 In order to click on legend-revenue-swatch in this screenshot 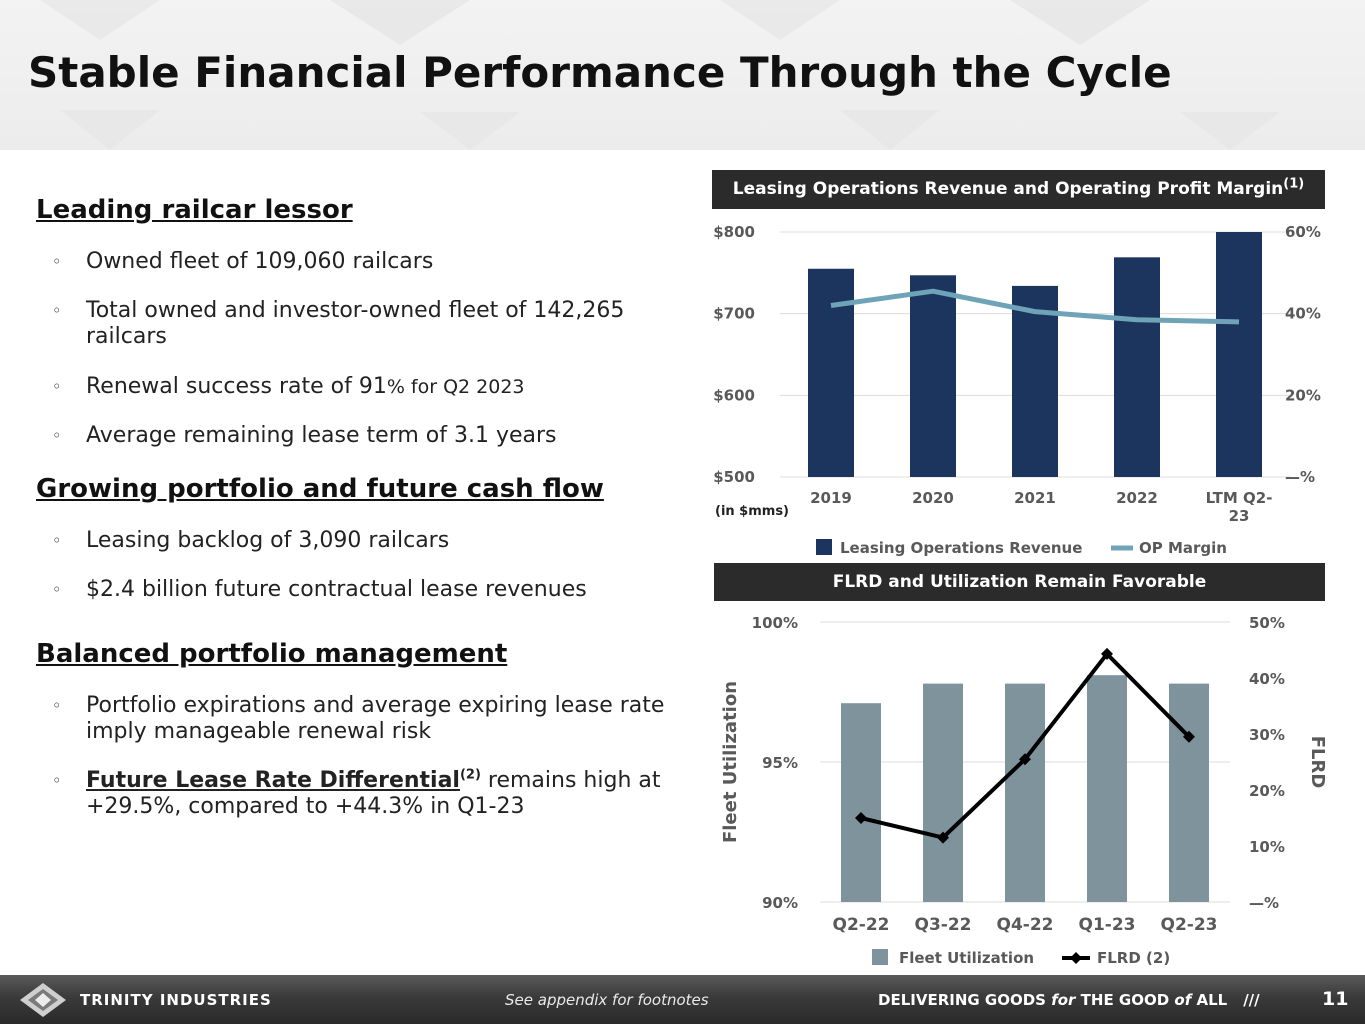, I will do `click(824, 547)`.